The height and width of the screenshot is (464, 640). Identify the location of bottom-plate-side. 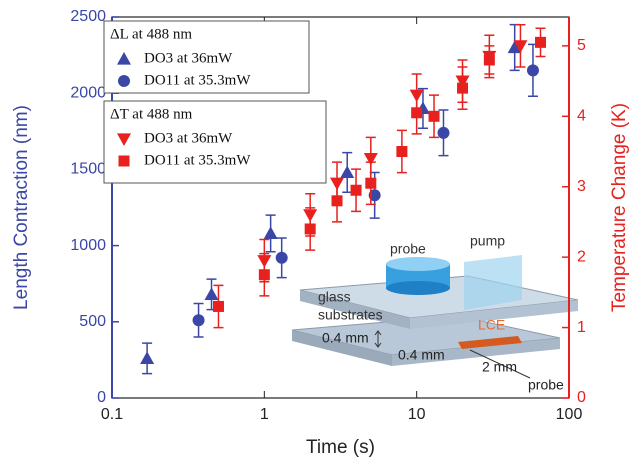
(342, 348).